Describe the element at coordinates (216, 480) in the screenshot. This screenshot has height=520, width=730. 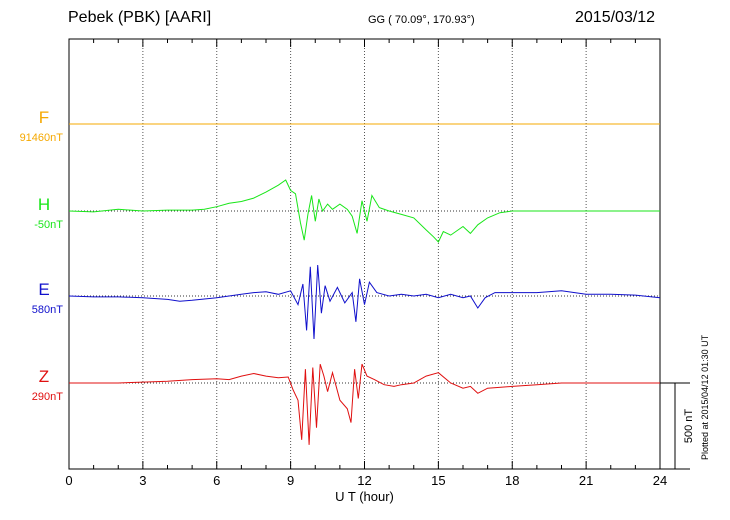
I see `x-tick-label: 6` at that location.